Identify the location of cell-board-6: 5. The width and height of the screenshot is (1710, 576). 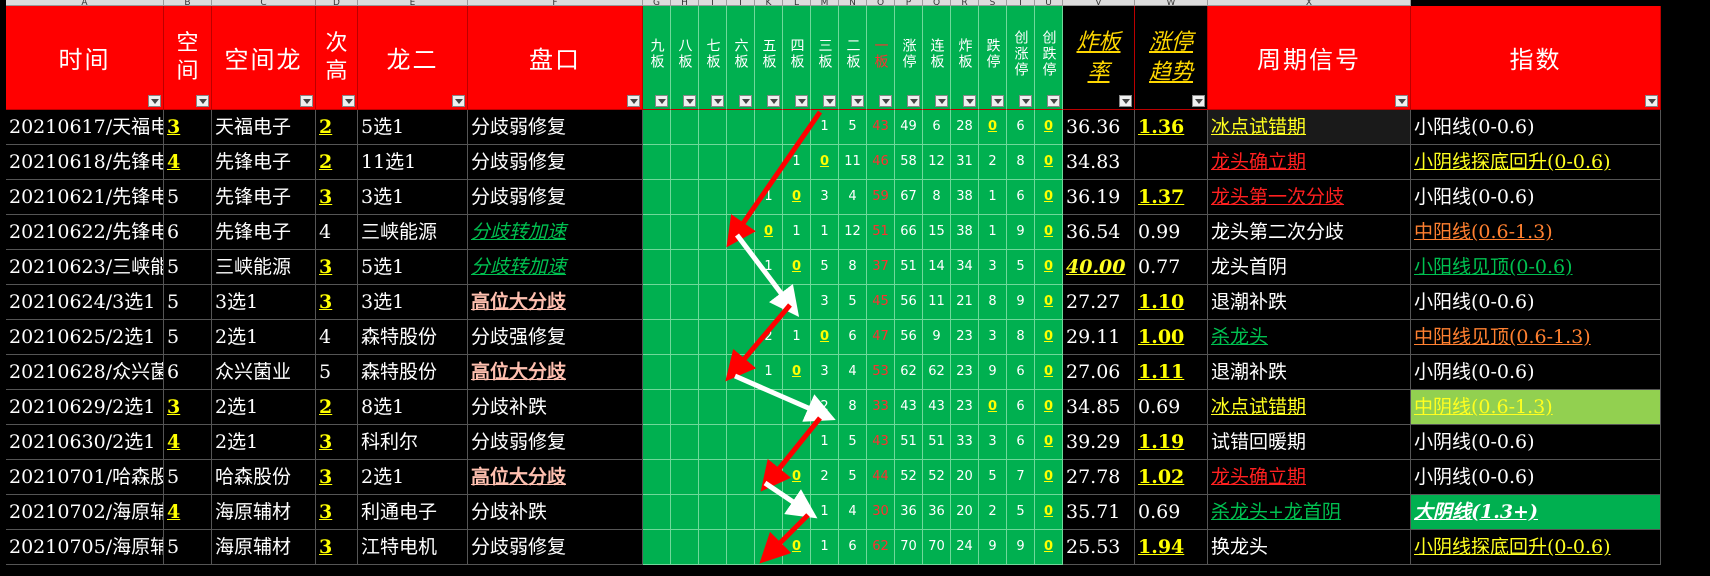
(825, 267).